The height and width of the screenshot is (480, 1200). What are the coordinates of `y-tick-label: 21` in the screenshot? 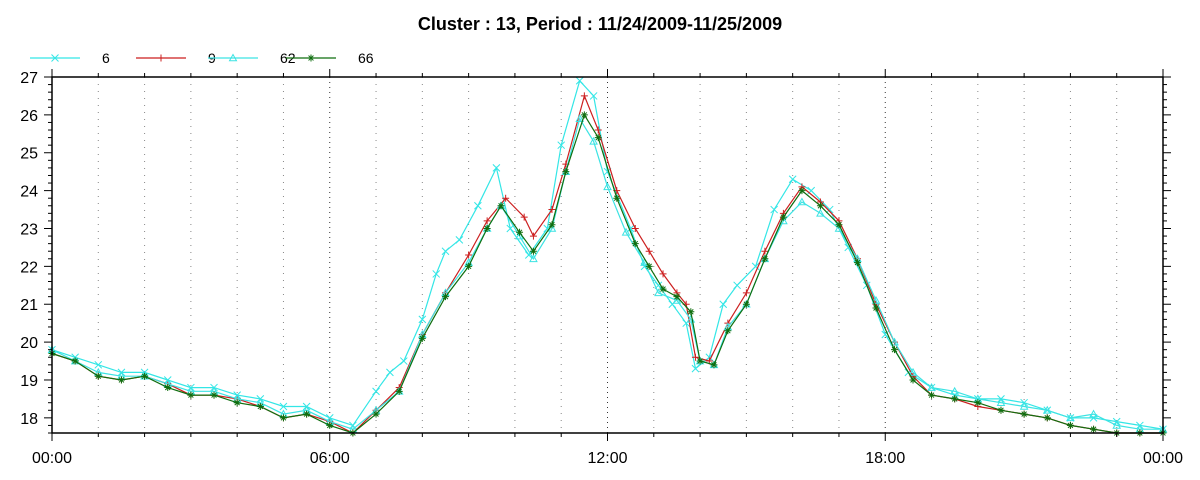 It's located at (29, 305).